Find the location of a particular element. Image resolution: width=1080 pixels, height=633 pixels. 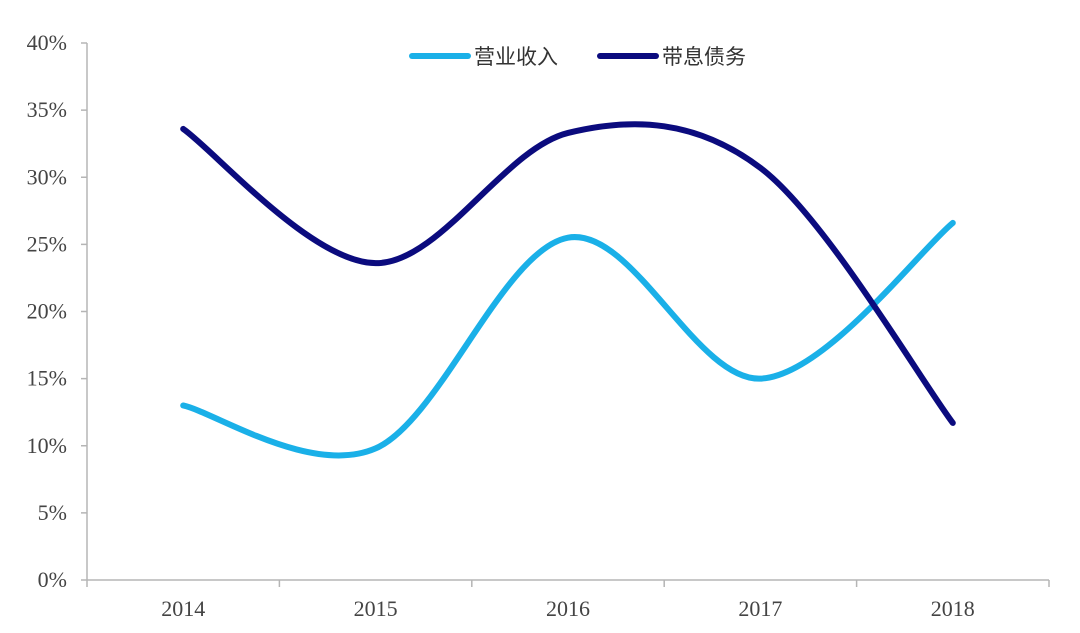

x-tick-label: 2017 is located at coordinates (760, 608).